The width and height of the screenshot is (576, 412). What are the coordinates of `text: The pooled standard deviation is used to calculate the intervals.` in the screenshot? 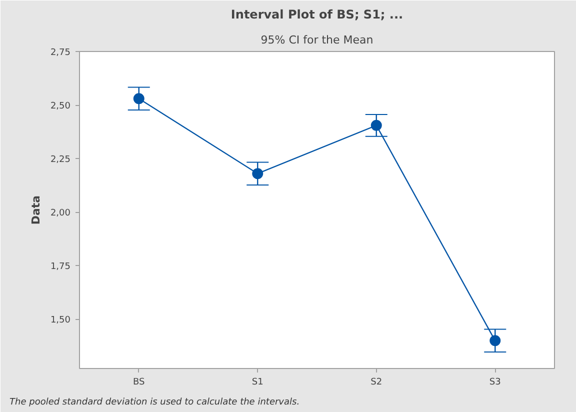 It's located at (155, 403).